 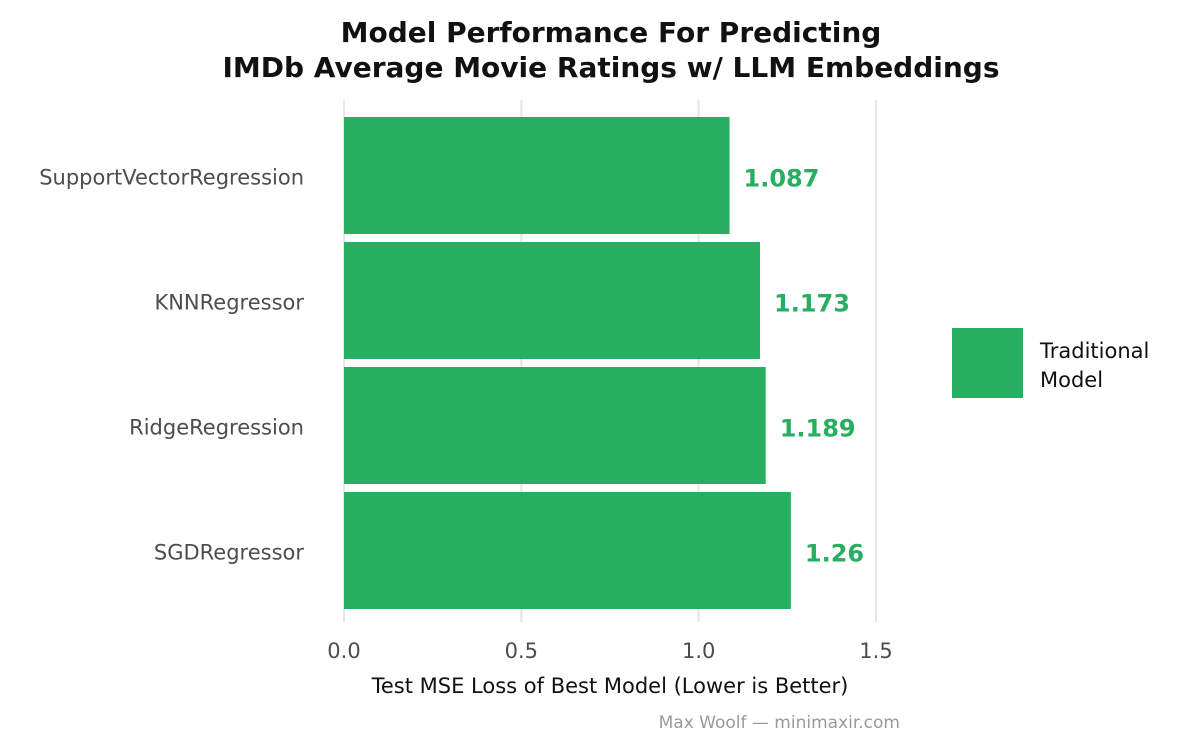 What do you see at coordinates (779, 723) in the screenshot?
I see `chart-caption: Max Woolf — minimaxir.com` at bounding box center [779, 723].